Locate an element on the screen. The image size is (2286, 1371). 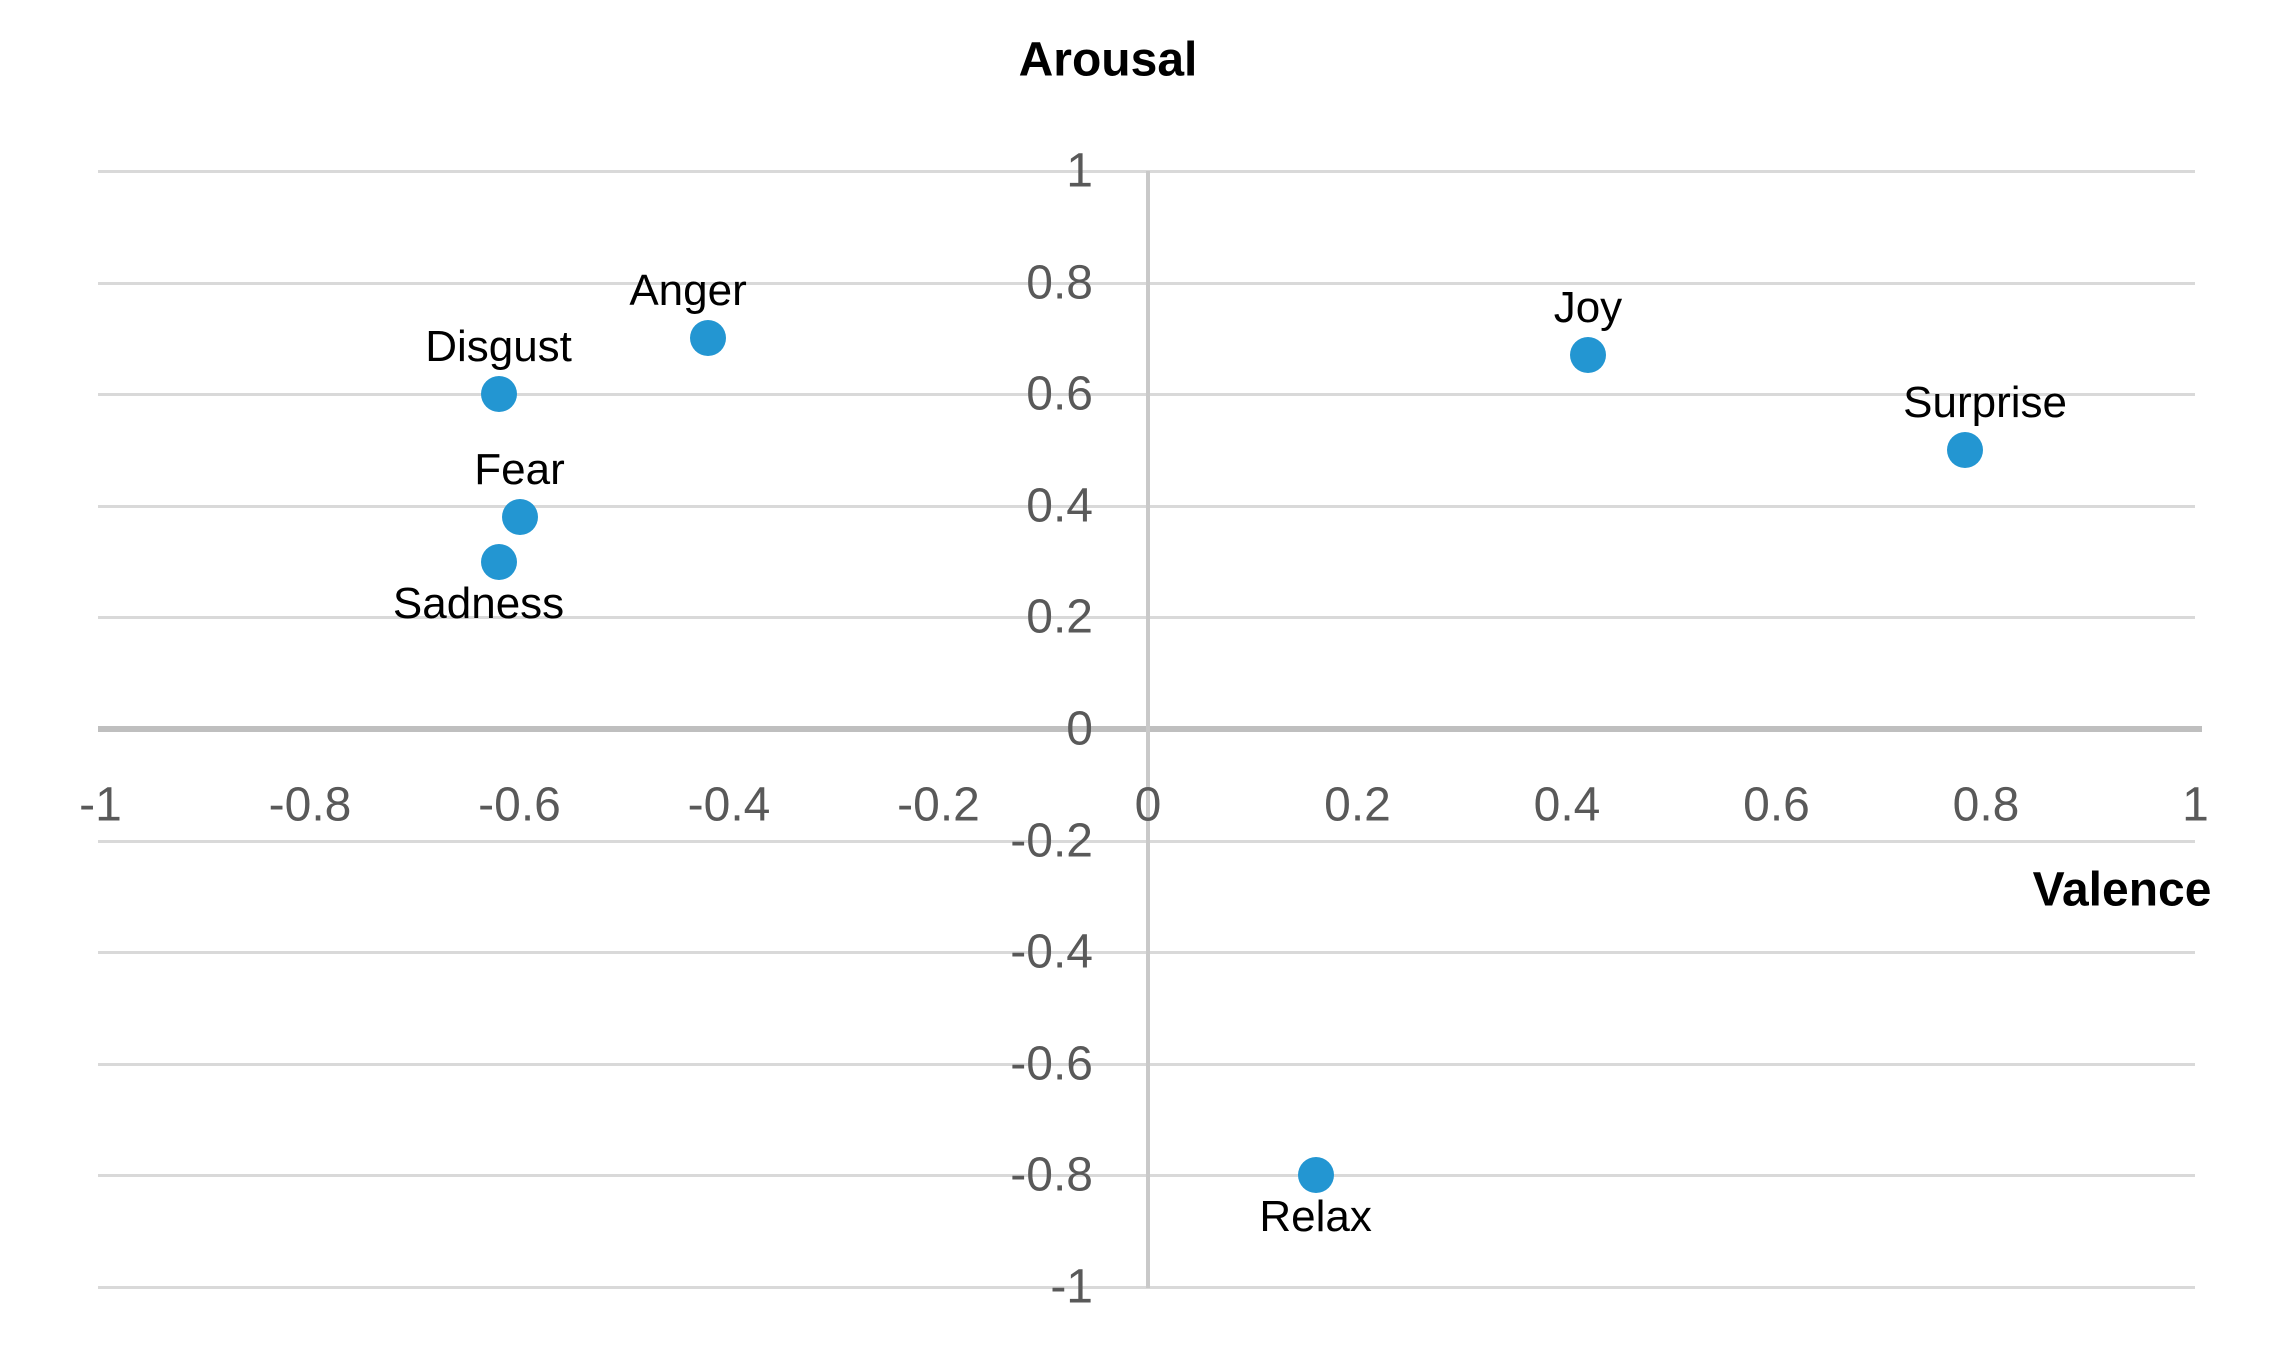
x-tick-label: 0.6 is located at coordinates (1776, 805).